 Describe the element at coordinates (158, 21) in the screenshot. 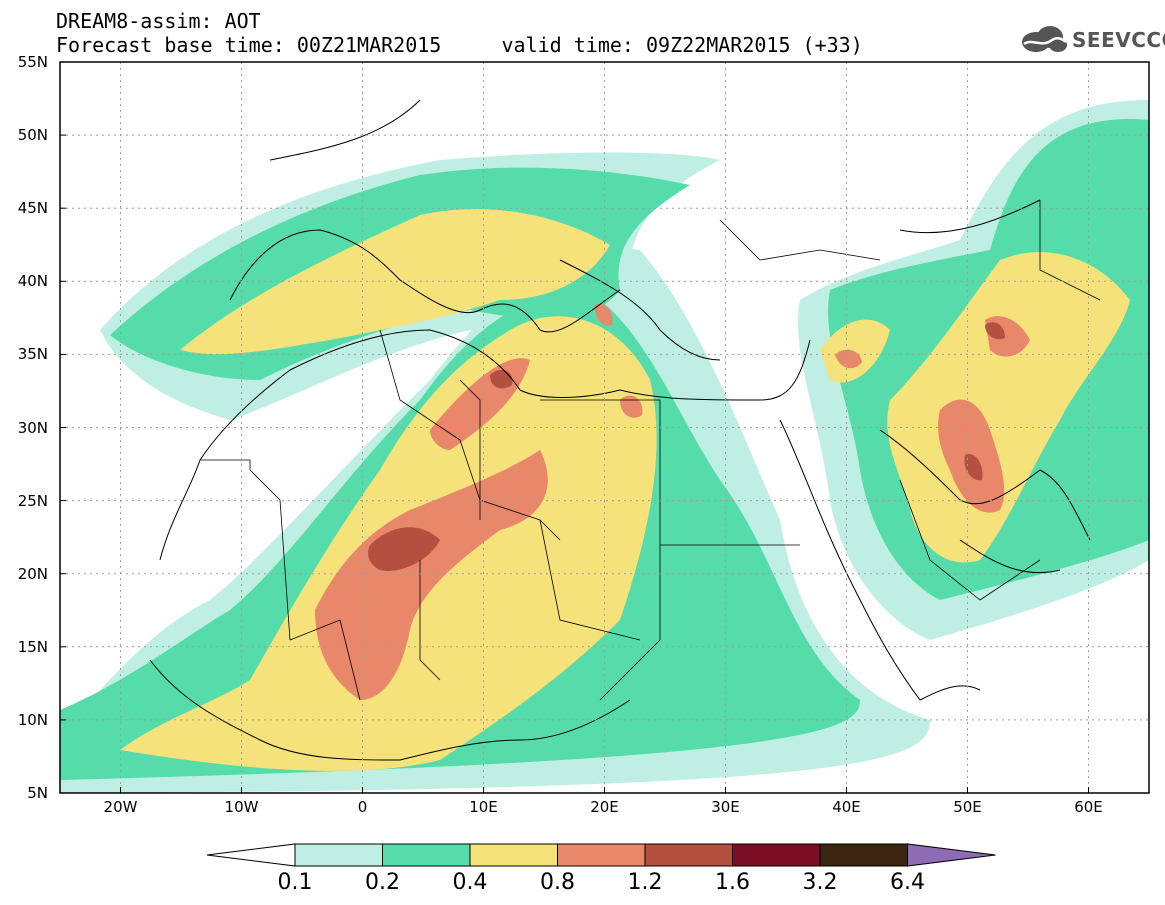

I see `chart-title: DREAM8-assim: AOT` at that location.